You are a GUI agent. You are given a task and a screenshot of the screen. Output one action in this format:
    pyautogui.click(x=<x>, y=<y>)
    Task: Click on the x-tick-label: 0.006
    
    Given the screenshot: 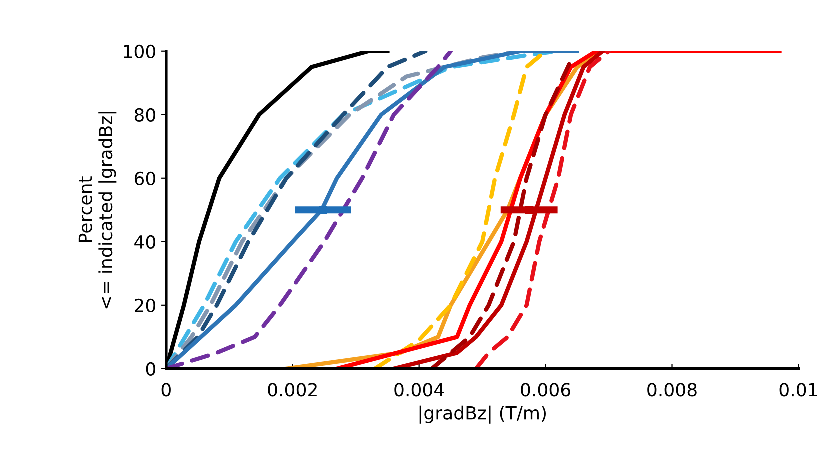 What is the action you would take?
    pyautogui.click(x=545, y=390)
    